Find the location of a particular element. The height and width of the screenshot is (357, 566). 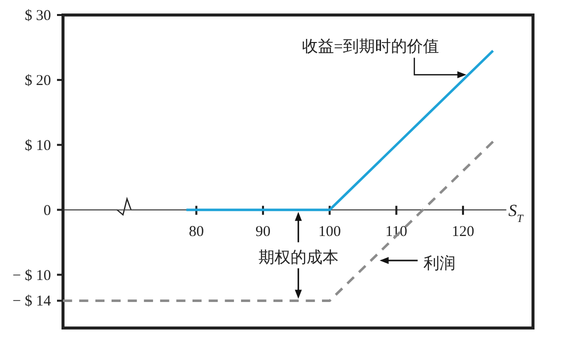

annotation: 期权的成本 is located at coordinates (298, 257).